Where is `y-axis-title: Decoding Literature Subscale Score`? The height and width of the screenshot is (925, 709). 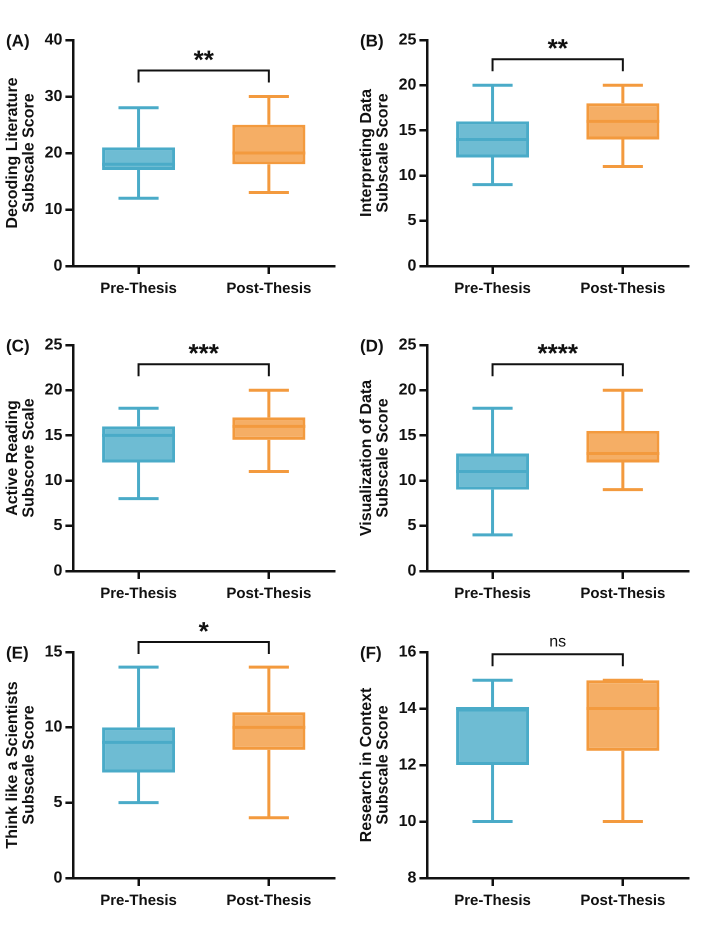
y-axis-title: Decoding Literature Subscale Score is located at coordinates (21, 153).